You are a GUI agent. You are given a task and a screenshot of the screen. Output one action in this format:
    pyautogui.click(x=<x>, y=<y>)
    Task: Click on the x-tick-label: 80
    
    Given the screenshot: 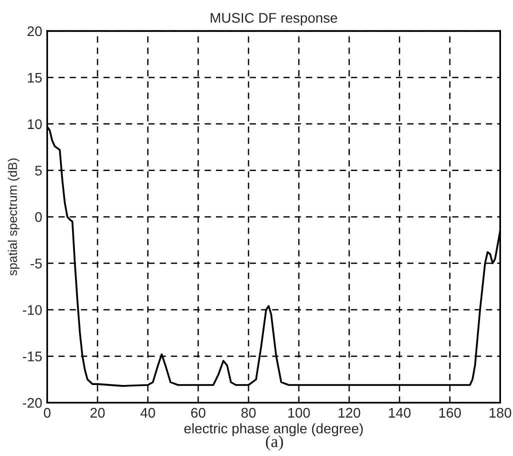 What is the action you would take?
    pyautogui.click(x=248, y=413)
    